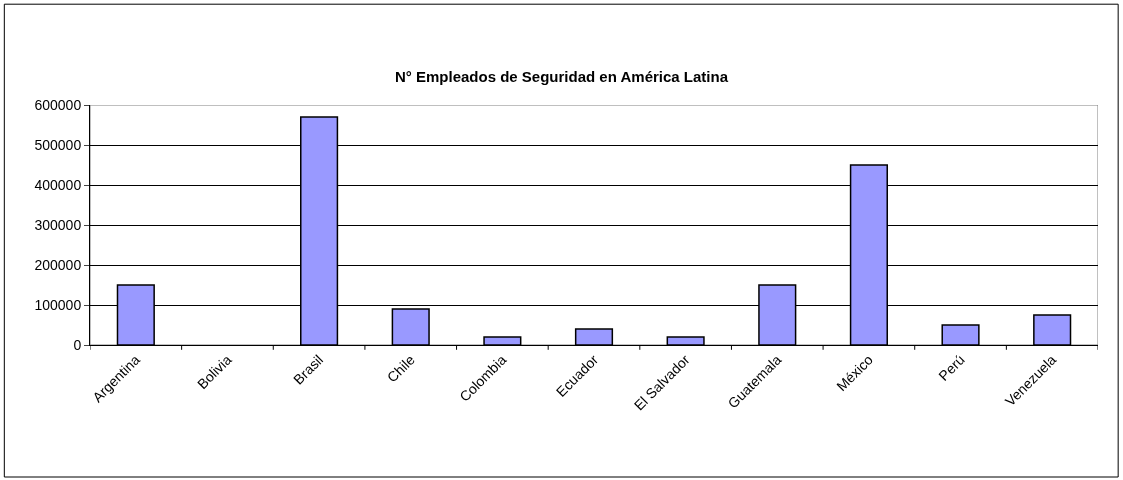 The width and height of the screenshot is (1123, 480). Describe the element at coordinates (58, 144) in the screenshot. I see `y-tick-label: 500000` at that location.